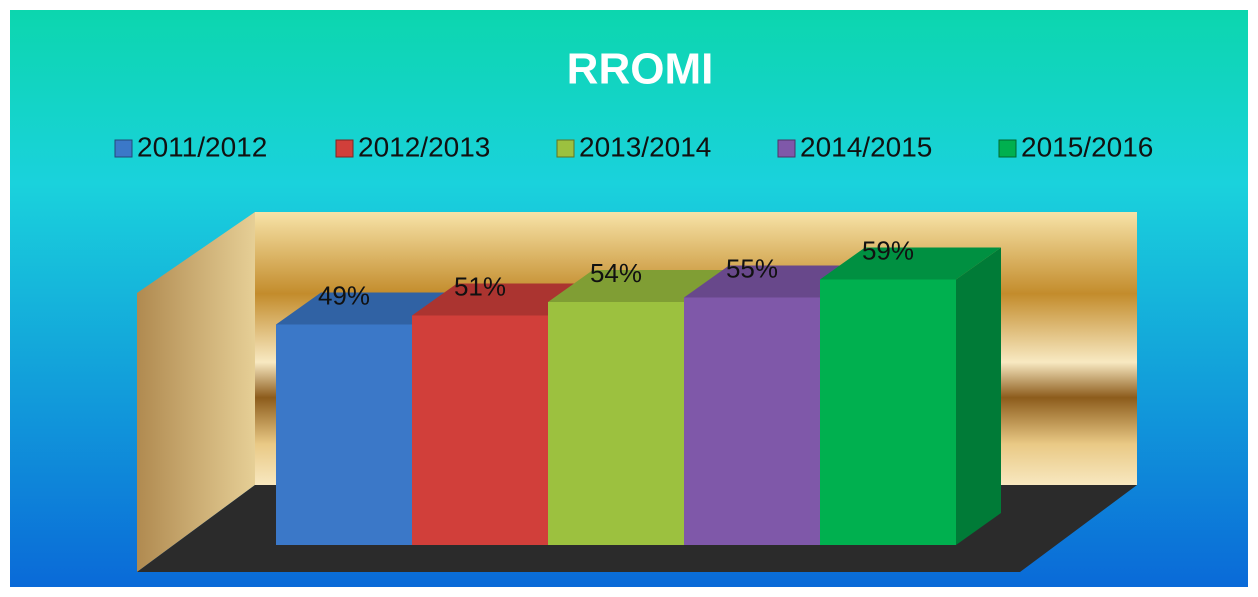 The image size is (1258, 597). Describe the element at coordinates (978, 396) in the screenshot. I see `bar-side` at that location.